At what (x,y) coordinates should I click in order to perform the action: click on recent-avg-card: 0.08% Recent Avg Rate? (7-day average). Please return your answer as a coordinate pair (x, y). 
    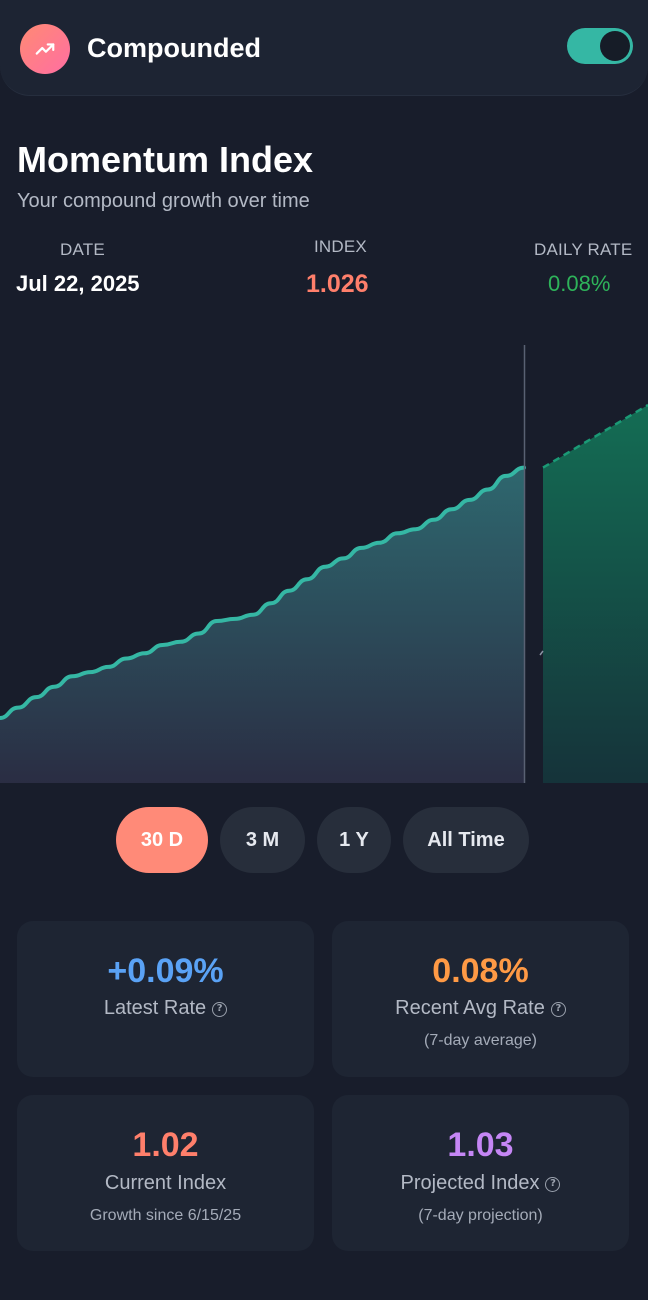
    Looking at the image, I should click on (480, 999).